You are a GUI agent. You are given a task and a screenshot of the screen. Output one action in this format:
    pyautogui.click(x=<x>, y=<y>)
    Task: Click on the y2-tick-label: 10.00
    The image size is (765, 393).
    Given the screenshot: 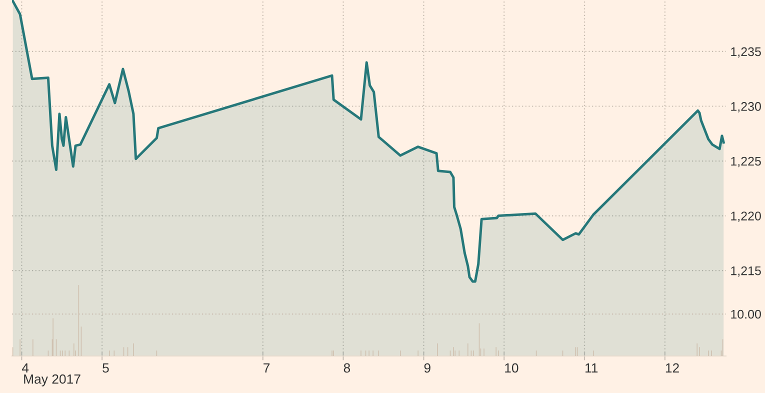 What is the action you would take?
    pyautogui.click(x=746, y=314)
    